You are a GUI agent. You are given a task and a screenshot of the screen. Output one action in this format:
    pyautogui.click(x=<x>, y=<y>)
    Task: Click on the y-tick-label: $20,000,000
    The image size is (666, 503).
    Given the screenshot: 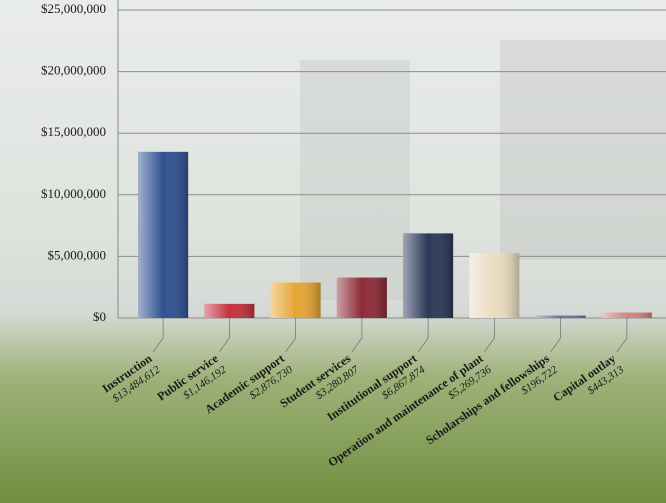 What is the action you would take?
    pyautogui.click(x=73, y=70)
    